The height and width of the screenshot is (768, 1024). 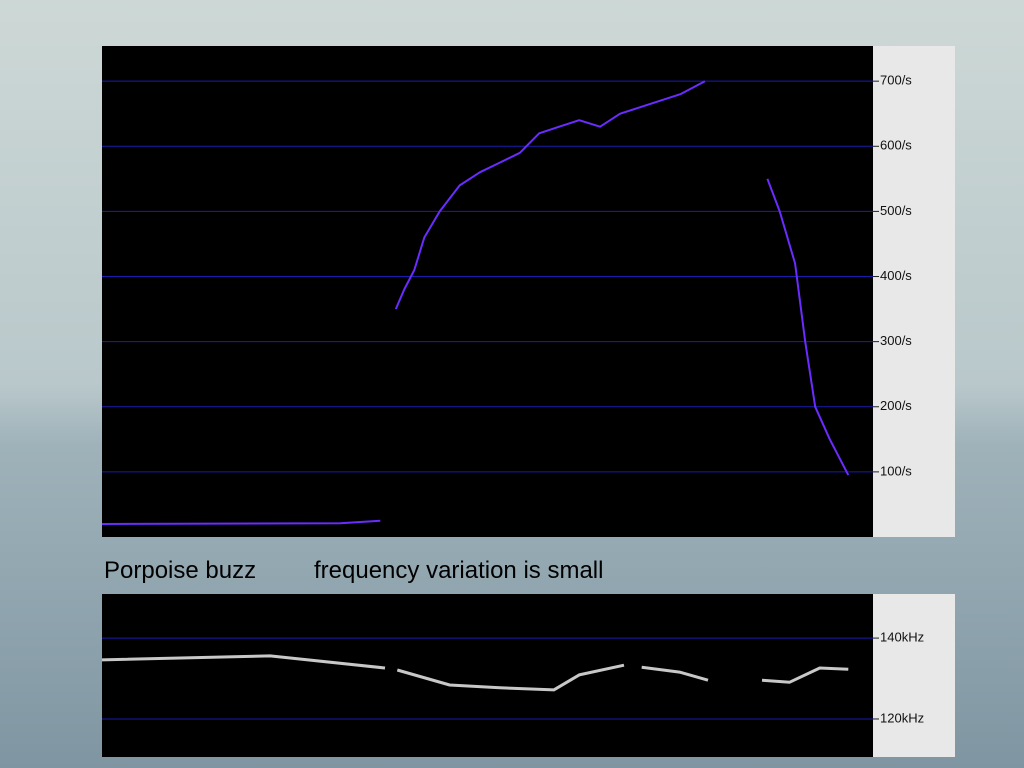 I want to click on y-tick-label: 500/s, so click(x=896, y=210).